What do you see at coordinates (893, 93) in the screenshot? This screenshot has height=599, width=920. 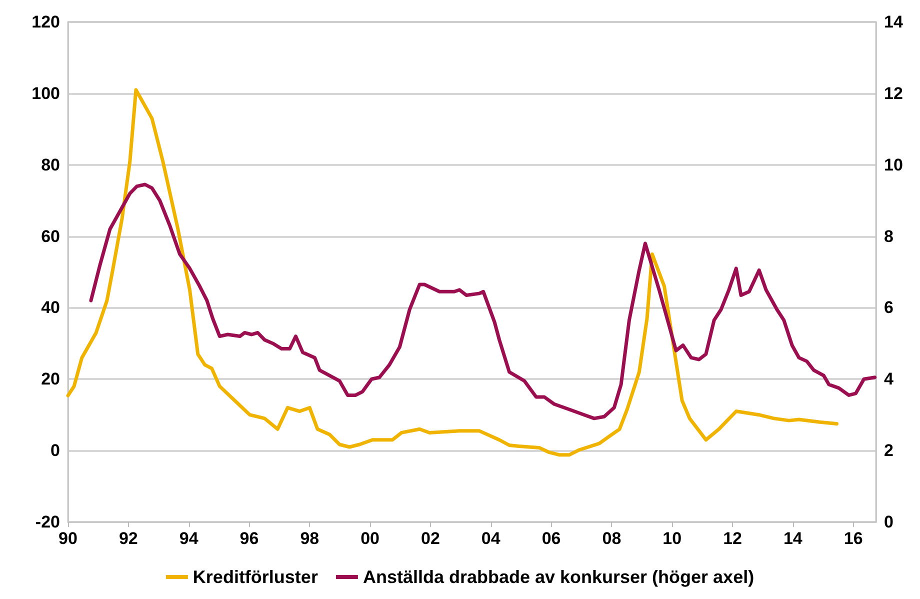 I see `y2-tick-label: 12` at bounding box center [893, 93].